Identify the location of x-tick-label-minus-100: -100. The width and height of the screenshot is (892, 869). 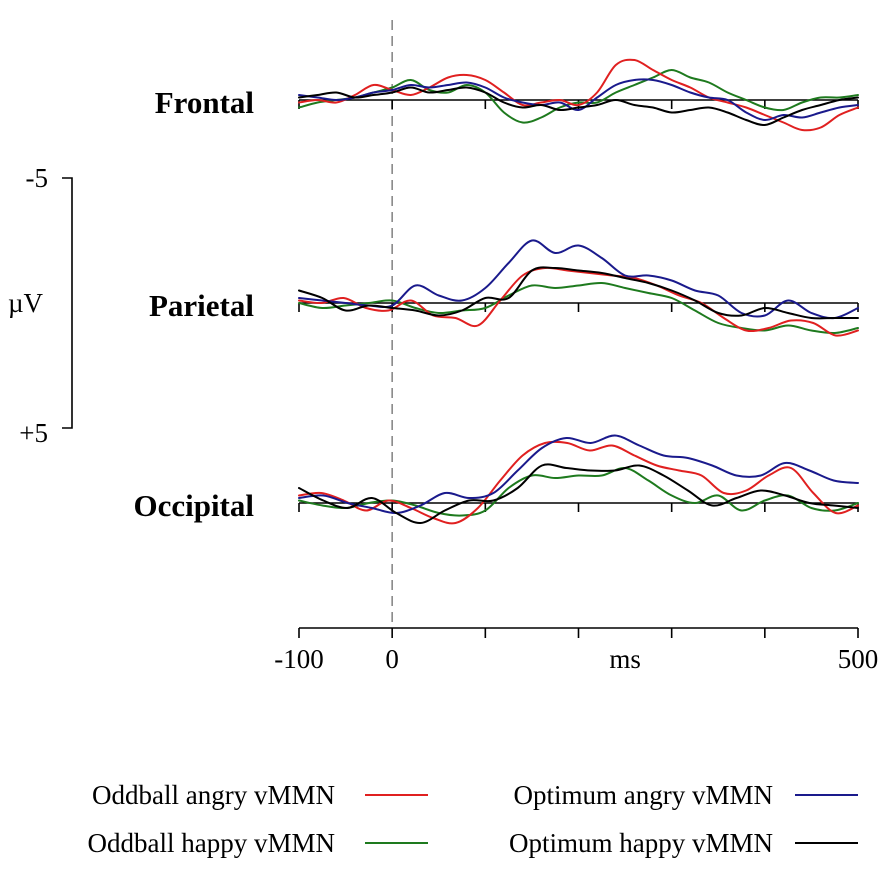
(299, 659).